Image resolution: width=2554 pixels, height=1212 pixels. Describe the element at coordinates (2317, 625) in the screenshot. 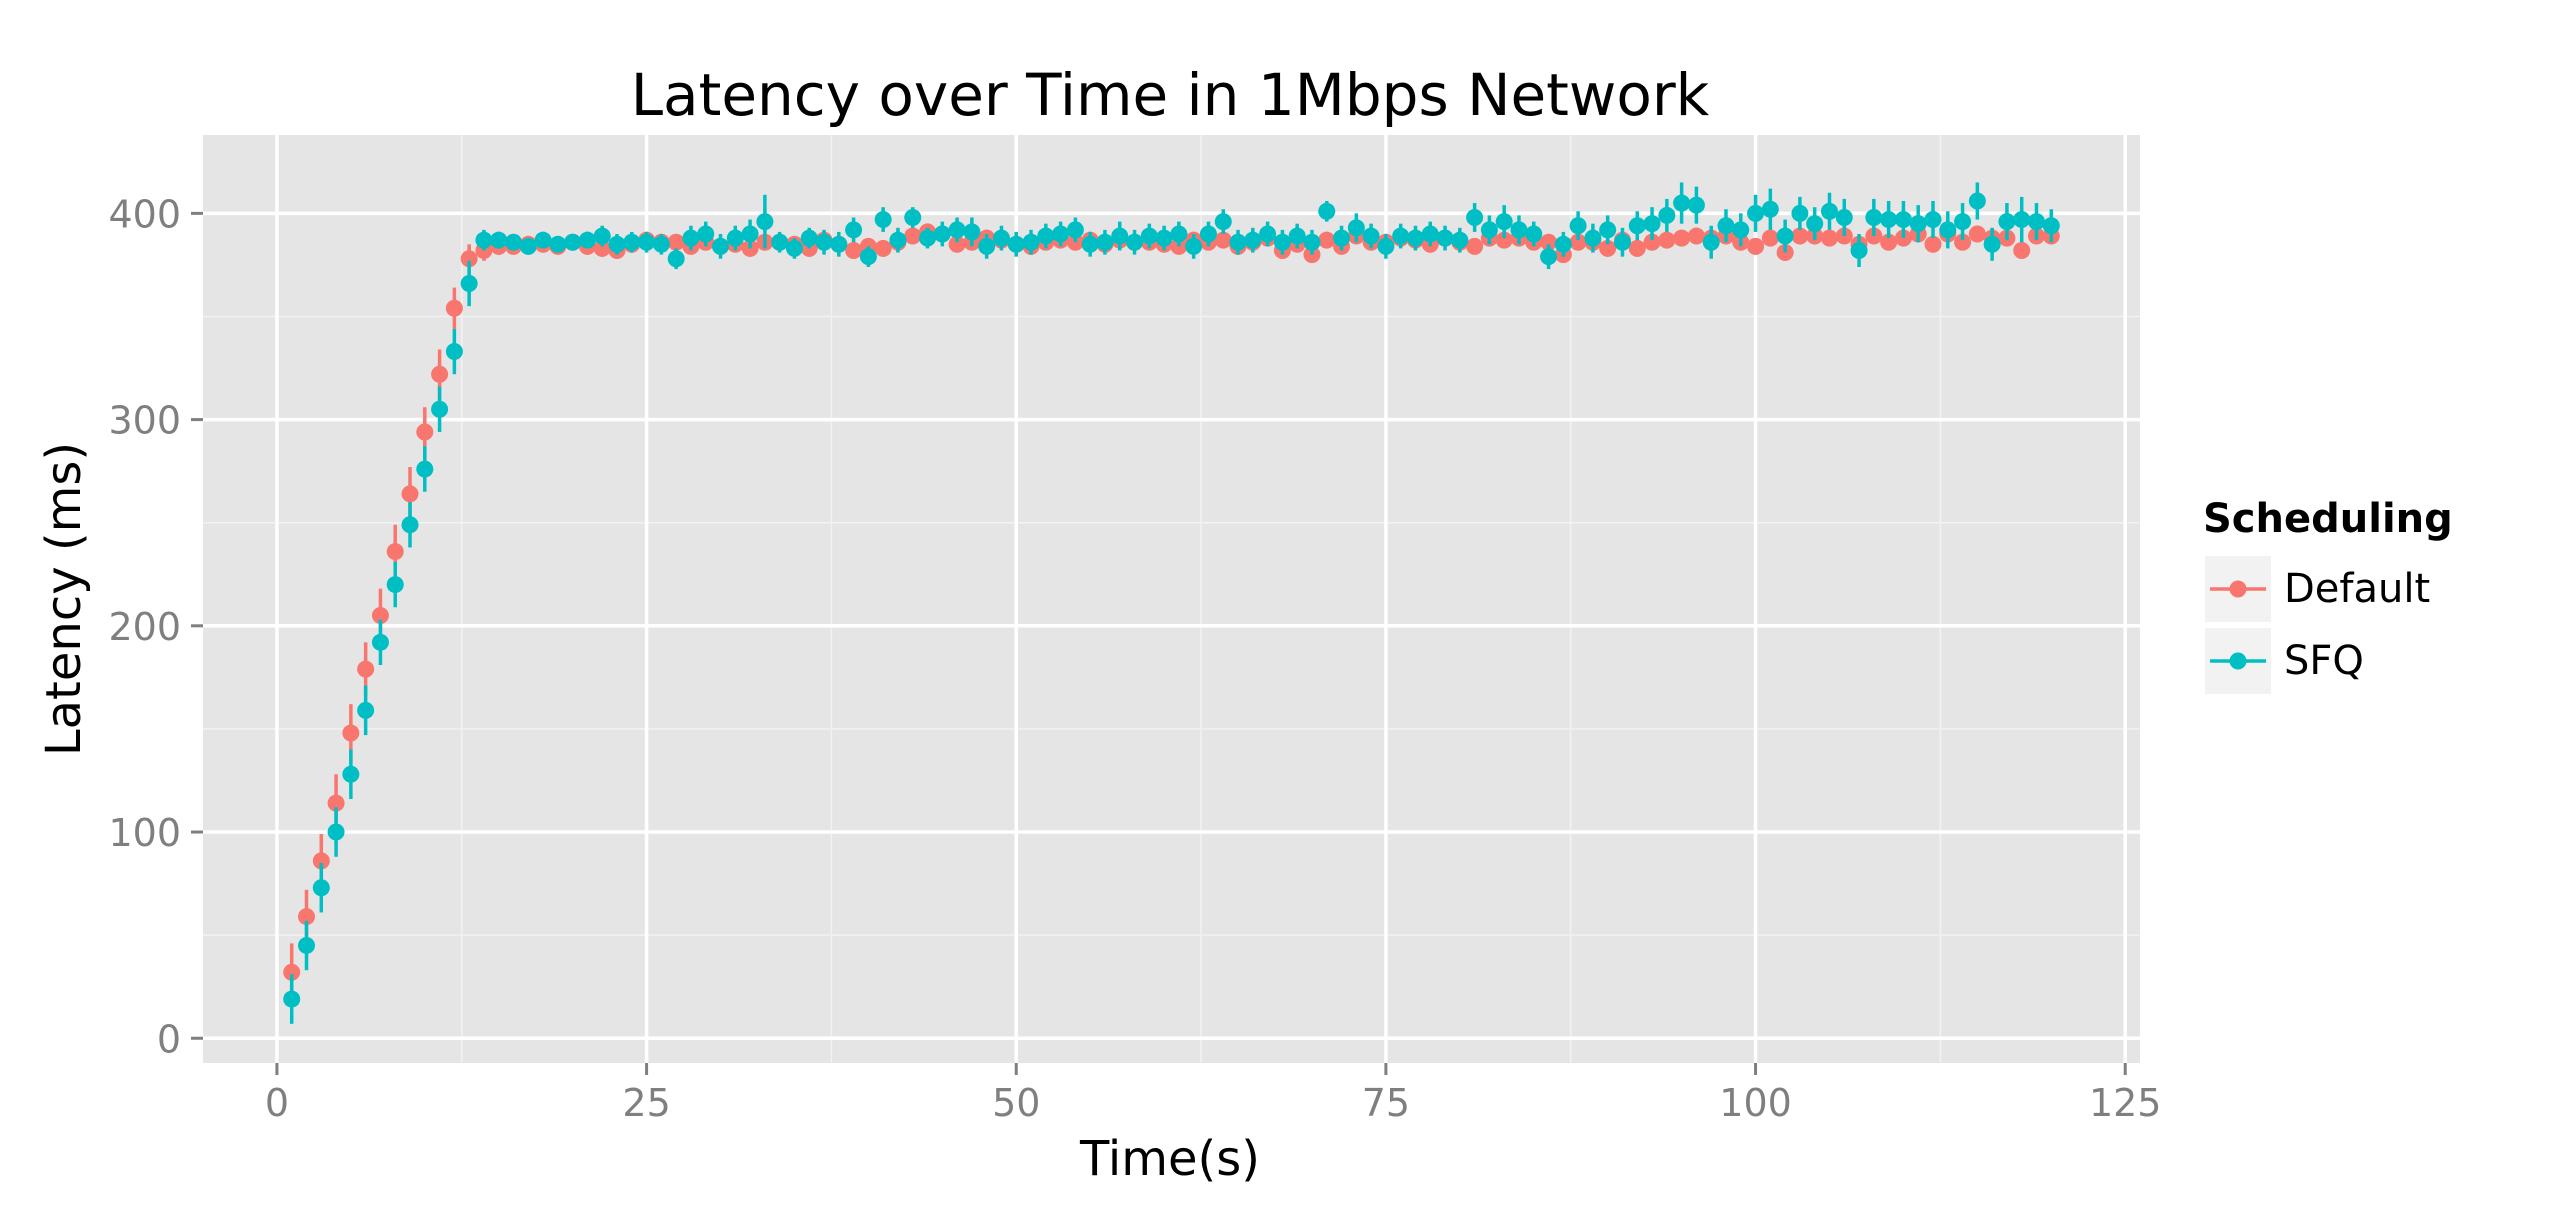

I see `legend-items: Default SFQ` at that location.